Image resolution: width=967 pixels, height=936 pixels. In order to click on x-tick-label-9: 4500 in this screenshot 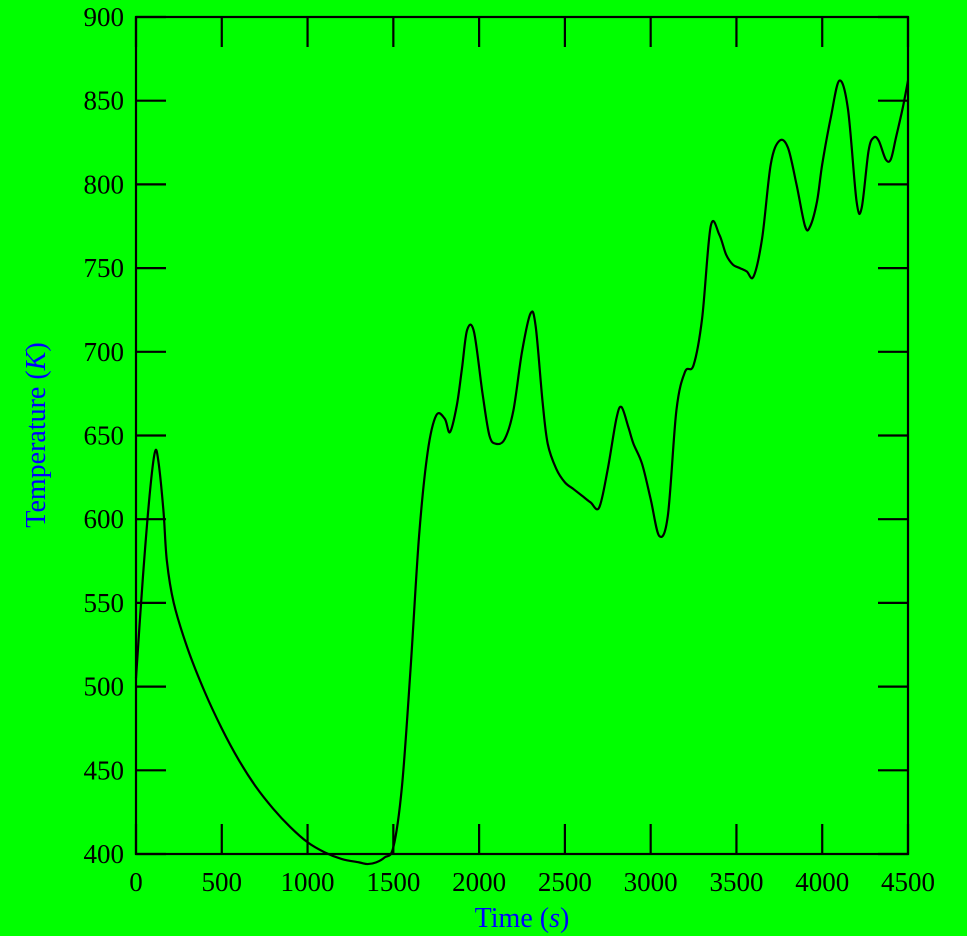, I will do `click(908, 882)`.